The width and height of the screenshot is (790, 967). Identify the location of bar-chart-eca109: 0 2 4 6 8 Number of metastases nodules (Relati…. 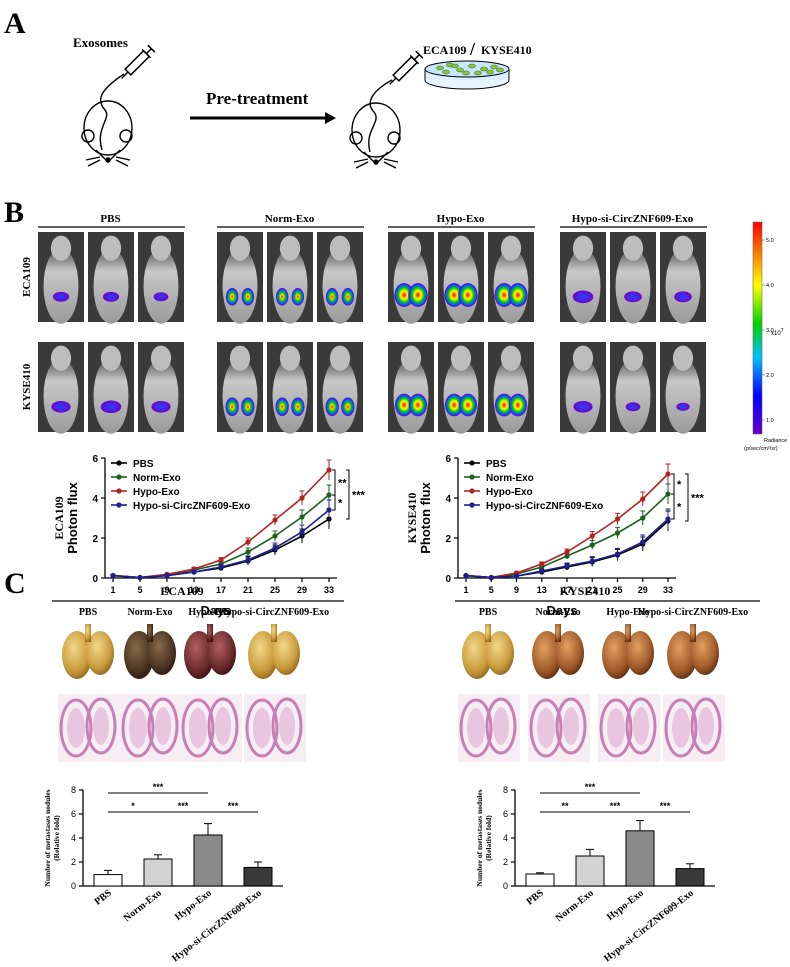
(163, 873).